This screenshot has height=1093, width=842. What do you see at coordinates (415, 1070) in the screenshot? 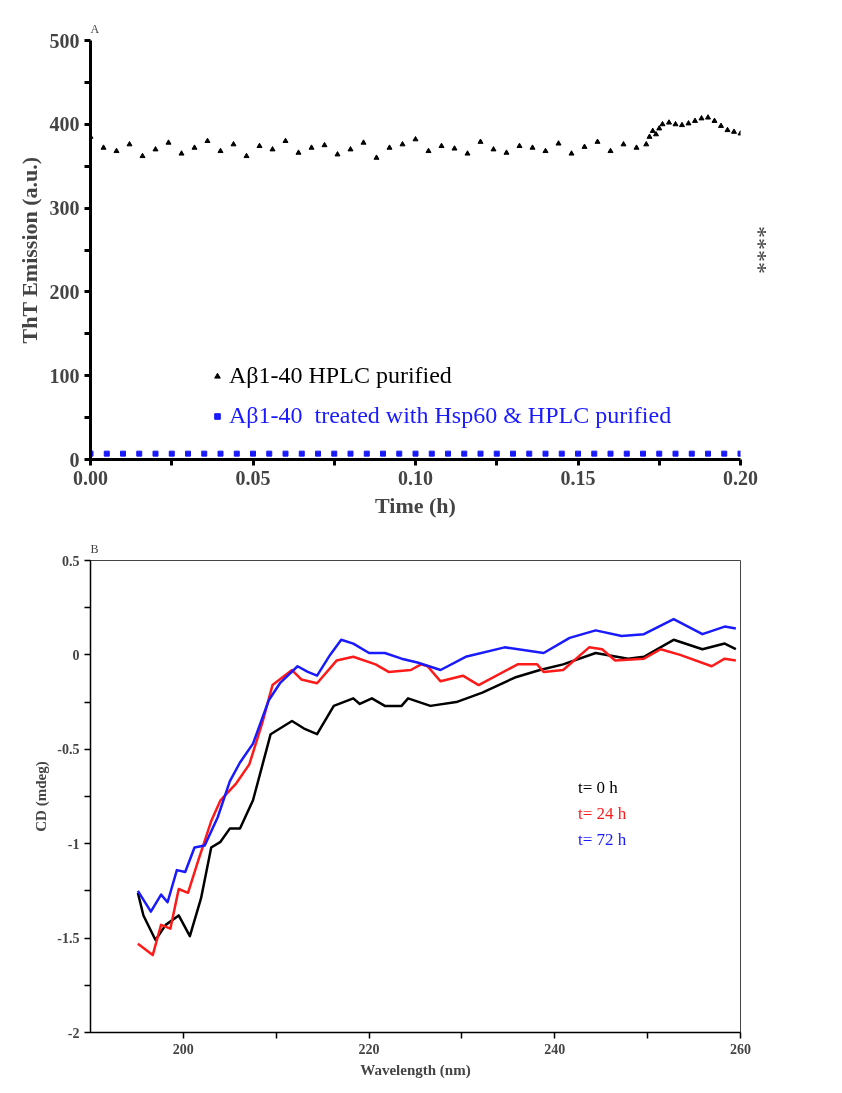
I see `x-axis-title: Wavelength (nm)` at bounding box center [415, 1070].